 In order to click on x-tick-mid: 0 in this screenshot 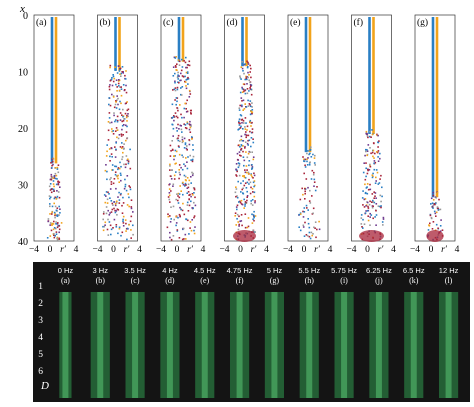, I will do `click(304, 250)`.